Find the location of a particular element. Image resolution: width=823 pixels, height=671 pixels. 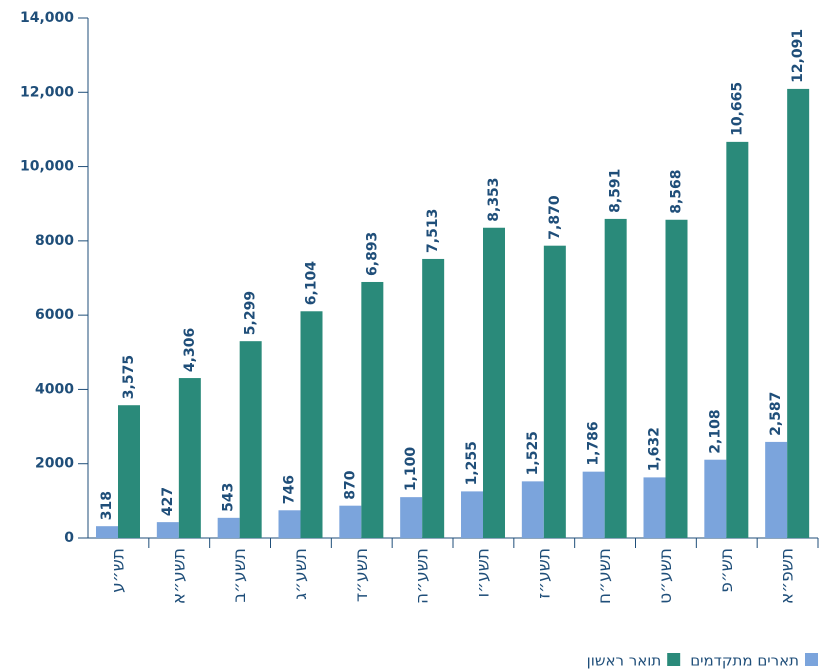

value-label: 1,632 is located at coordinates (655, 449).